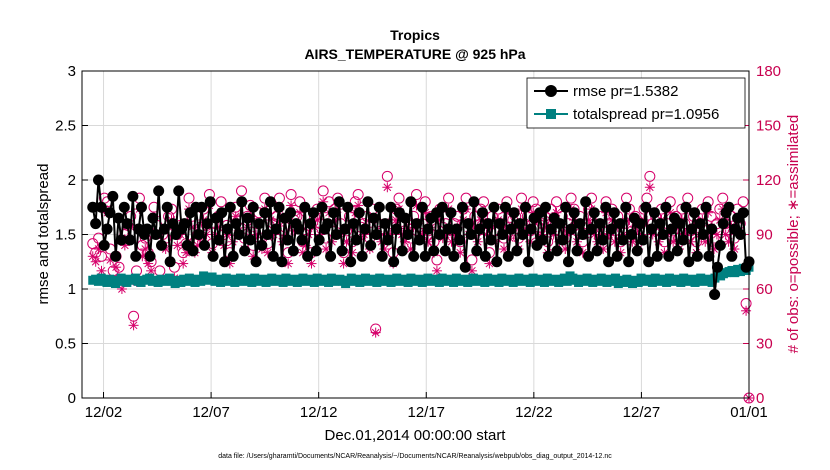 The height and width of the screenshot is (470, 830). Describe the element at coordinates (749, 412) in the screenshot. I see `x-tick-label: 01/01` at that location.